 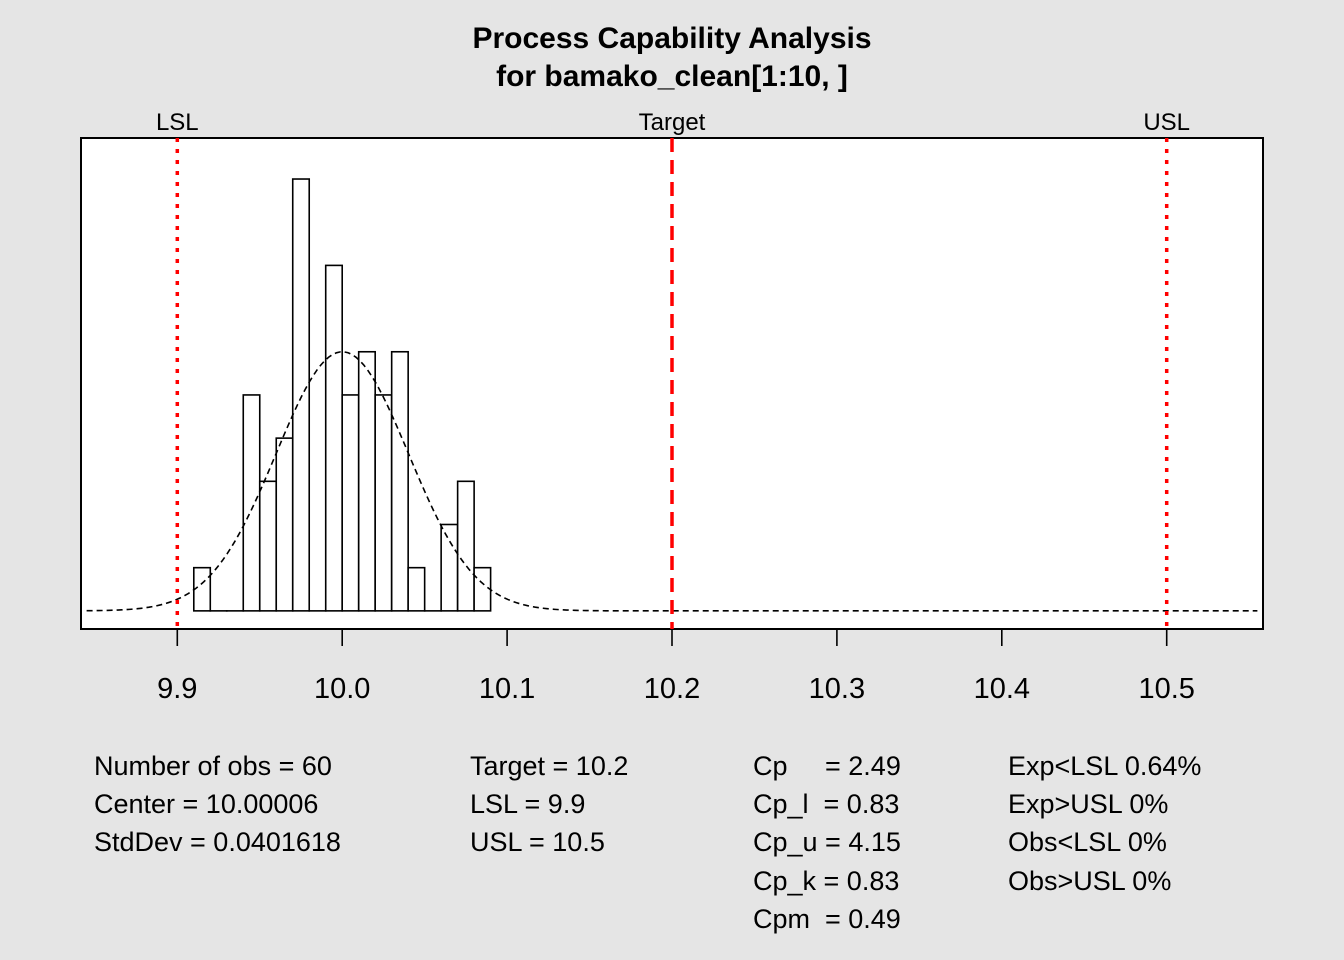 What do you see at coordinates (217, 842) in the screenshot?
I see `stat-stddev: StdDev = 0.0401618` at bounding box center [217, 842].